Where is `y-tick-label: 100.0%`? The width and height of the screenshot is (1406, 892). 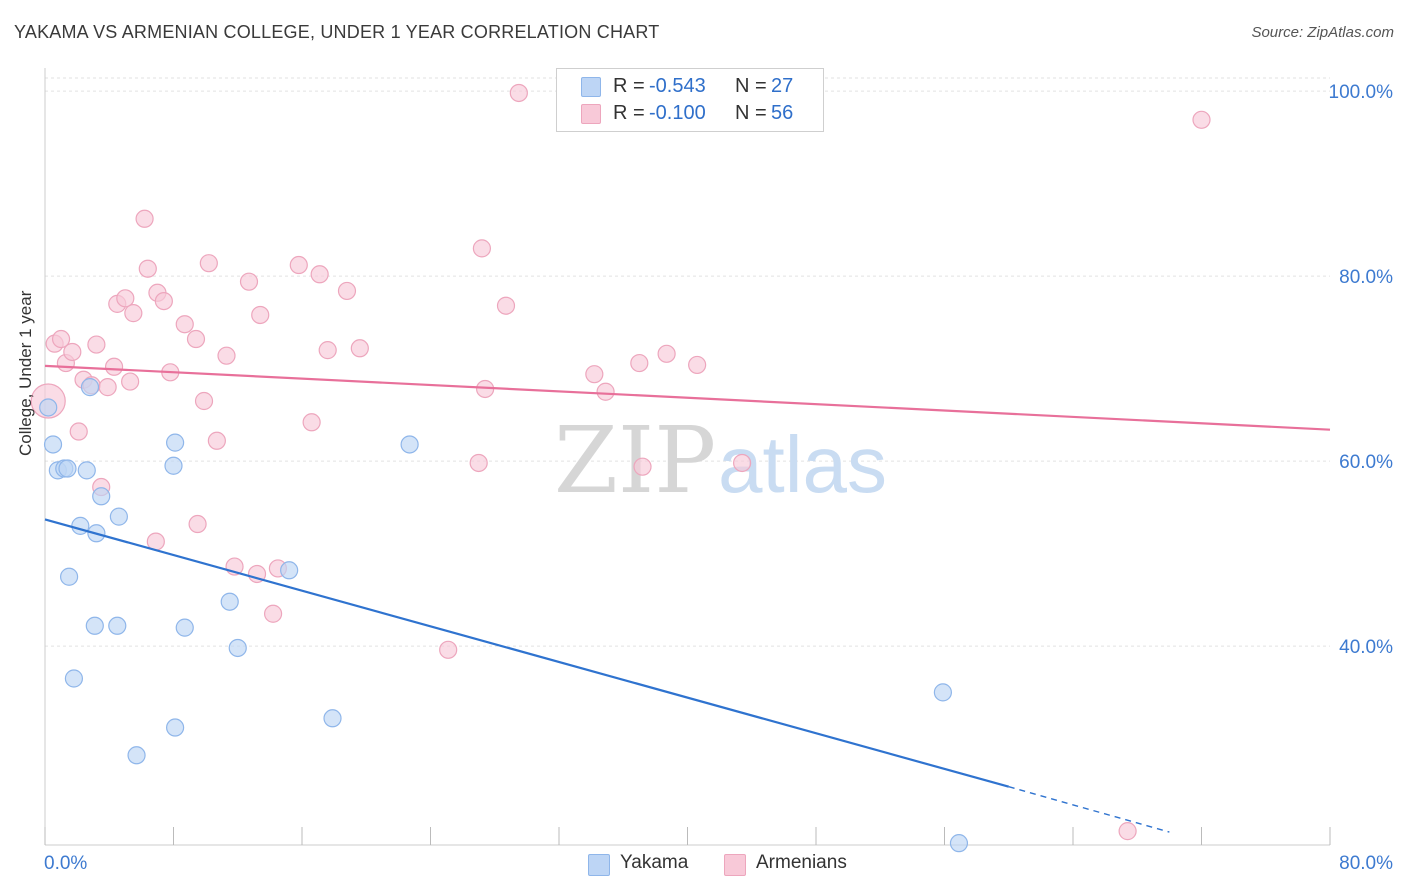
y-tick-label: 100.0% is located at coordinates (1361, 92).